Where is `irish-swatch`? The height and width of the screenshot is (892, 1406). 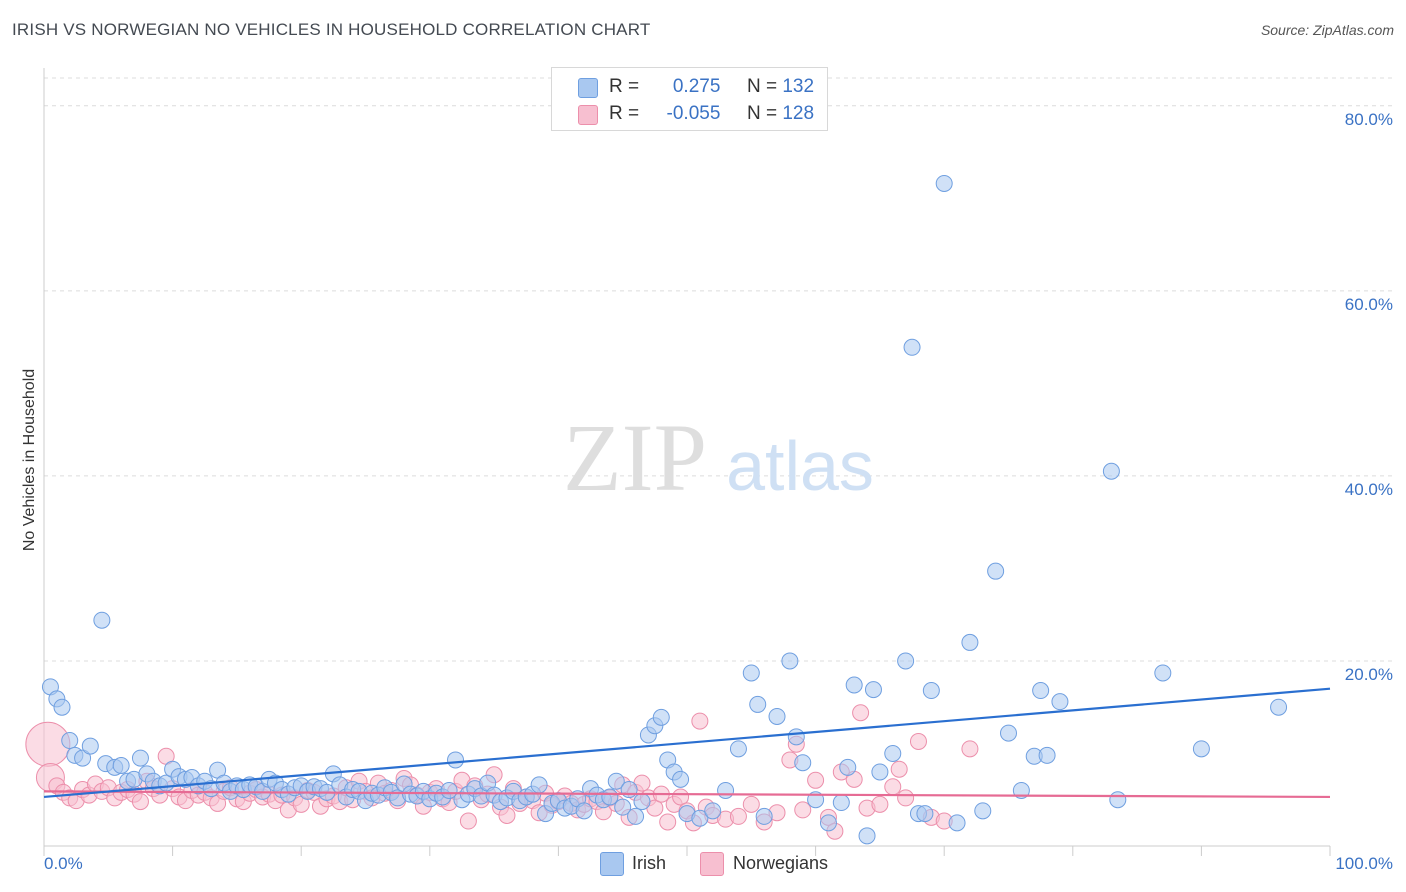 irish-swatch is located at coordinates (588, 88).